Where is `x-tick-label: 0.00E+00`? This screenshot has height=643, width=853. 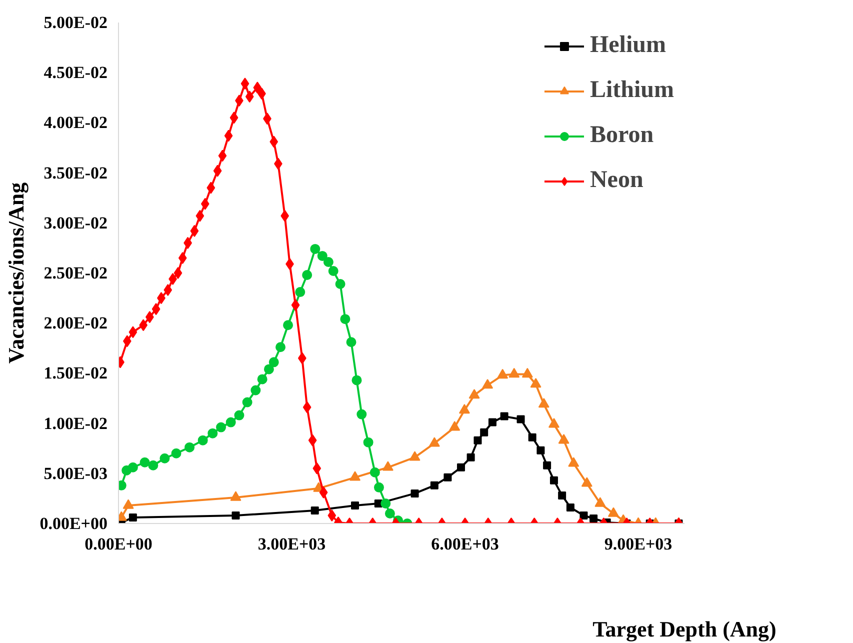 x-tick-label: 0.00E+00 is located at coordinates (118, 544).